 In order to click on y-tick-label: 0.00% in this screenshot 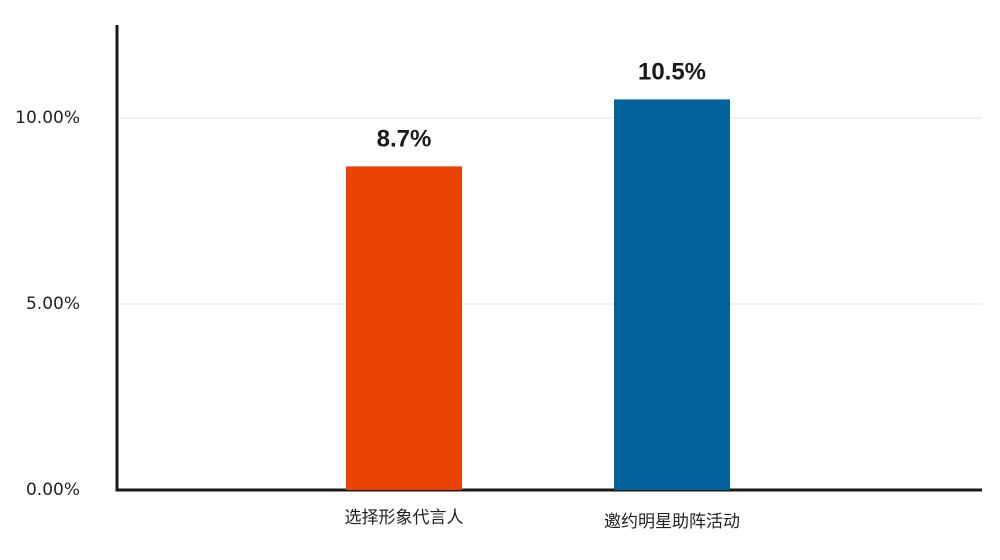, I will do `click(53, 490)`.